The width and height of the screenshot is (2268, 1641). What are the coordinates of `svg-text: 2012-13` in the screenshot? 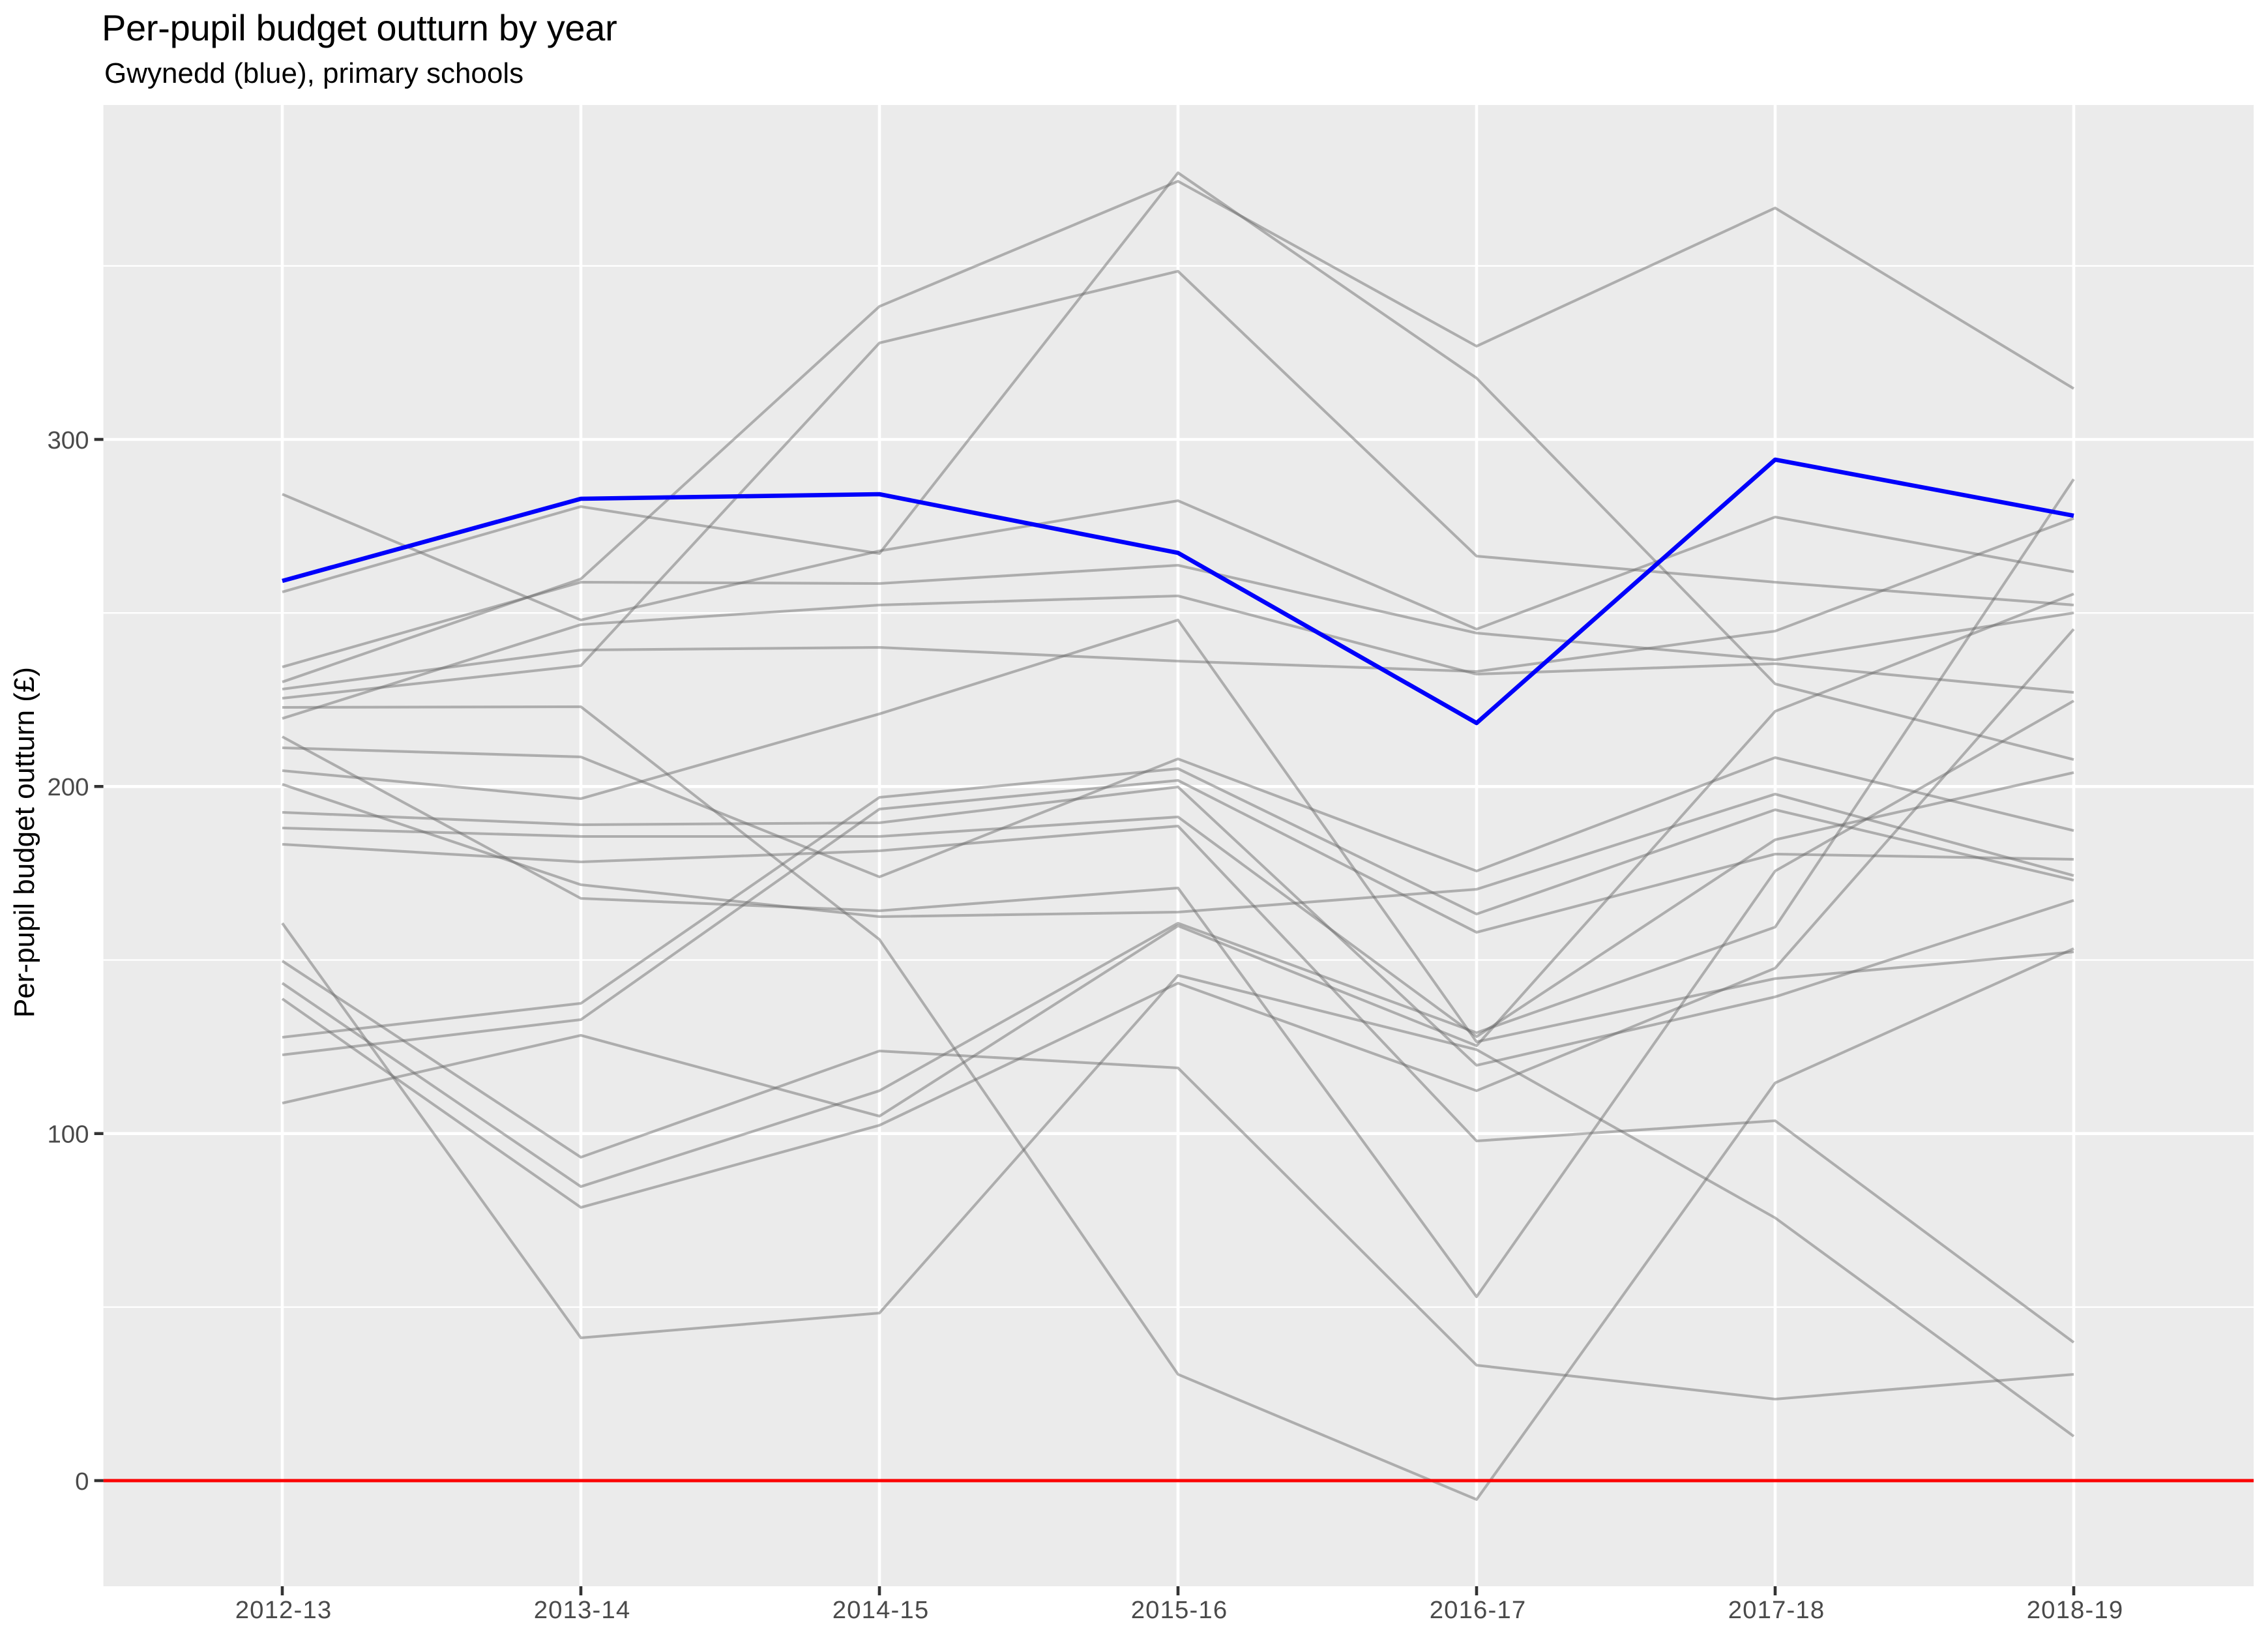 It's located at (283, 1610).